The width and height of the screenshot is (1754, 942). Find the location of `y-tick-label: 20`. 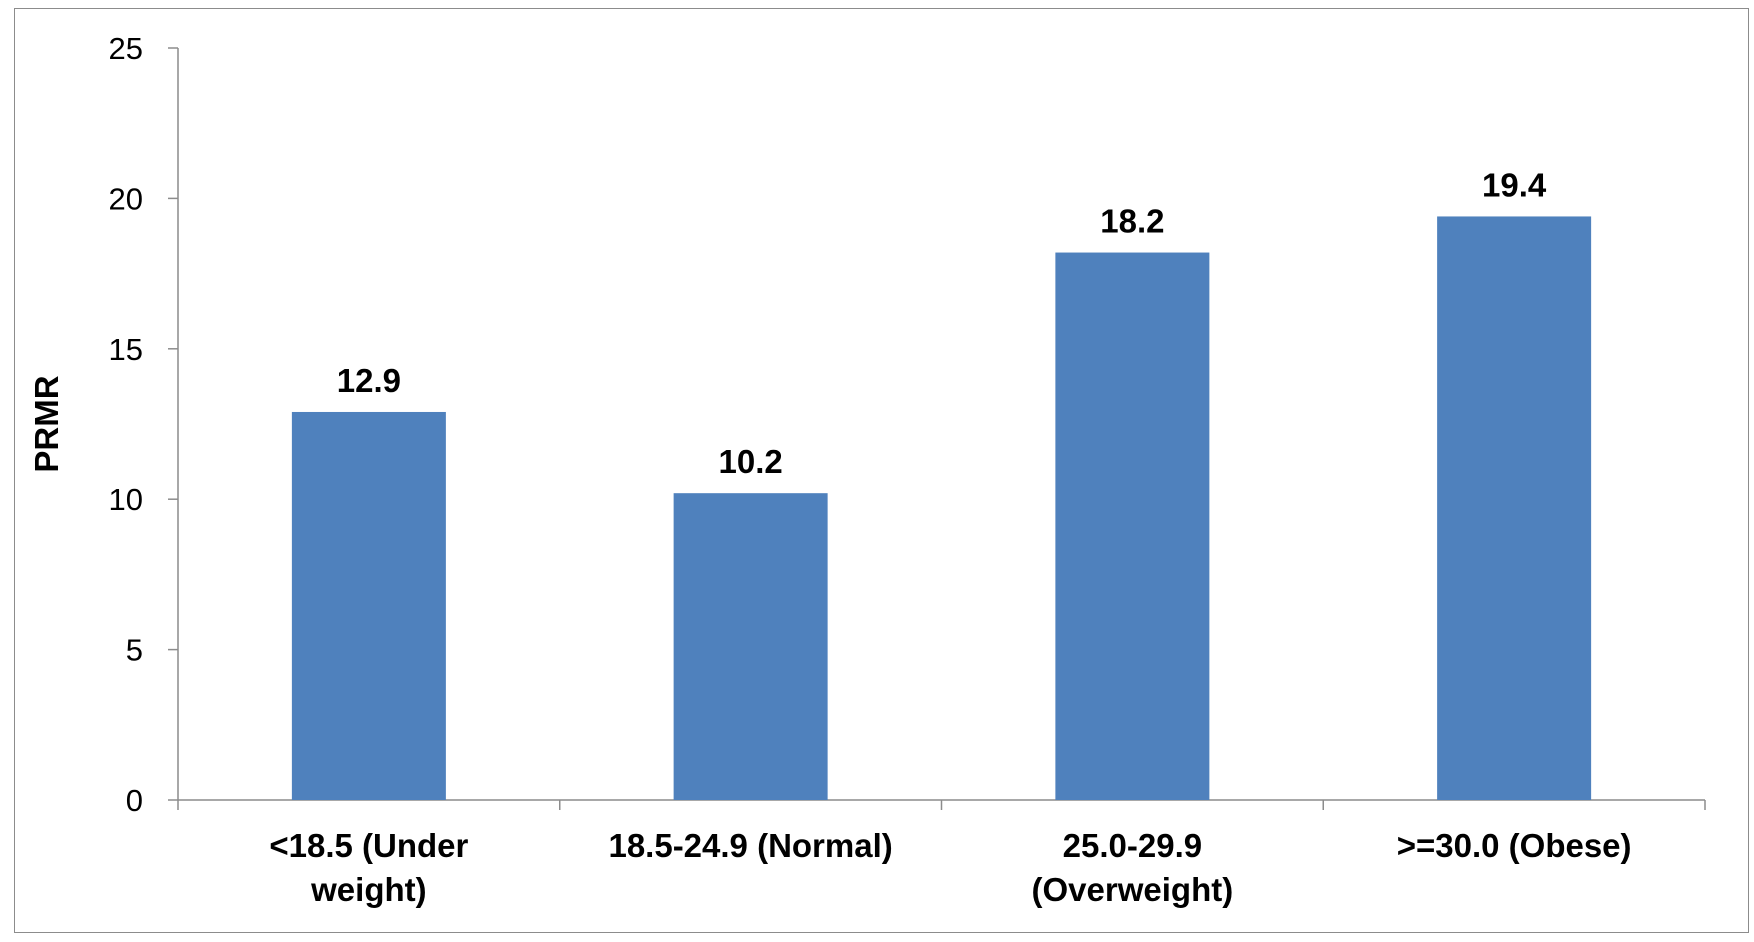

y-tick-label: 20 is located at coordinates (126, 198).